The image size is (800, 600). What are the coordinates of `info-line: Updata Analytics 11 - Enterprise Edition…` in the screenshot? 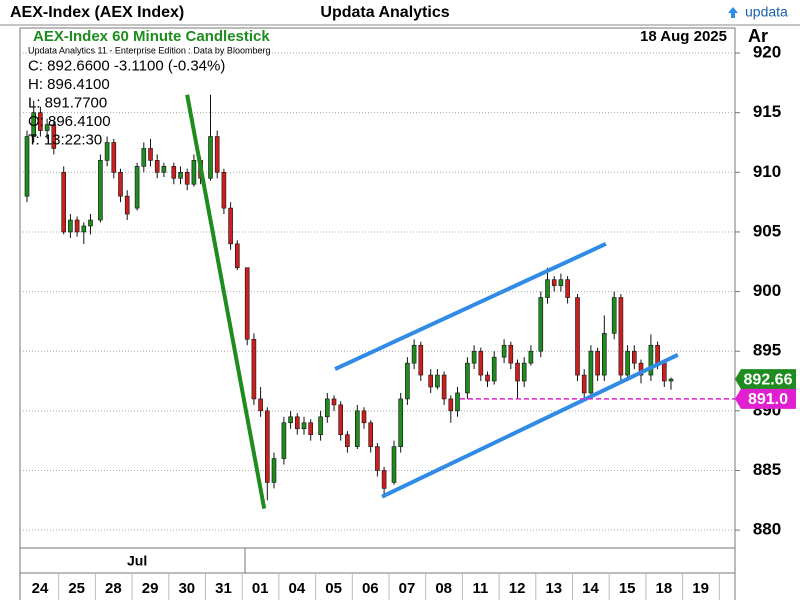 It's located at (149, 50).